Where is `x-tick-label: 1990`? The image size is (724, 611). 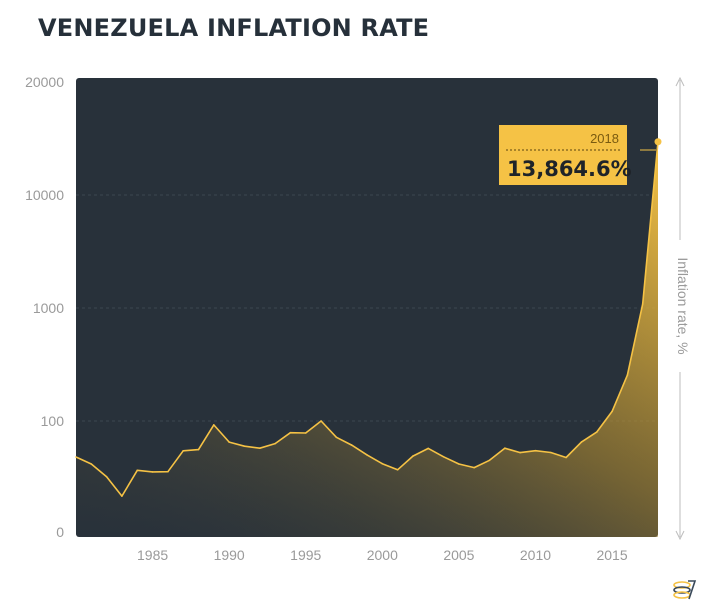 x-tick-label: 1990 is located at coordinates (229, 555).